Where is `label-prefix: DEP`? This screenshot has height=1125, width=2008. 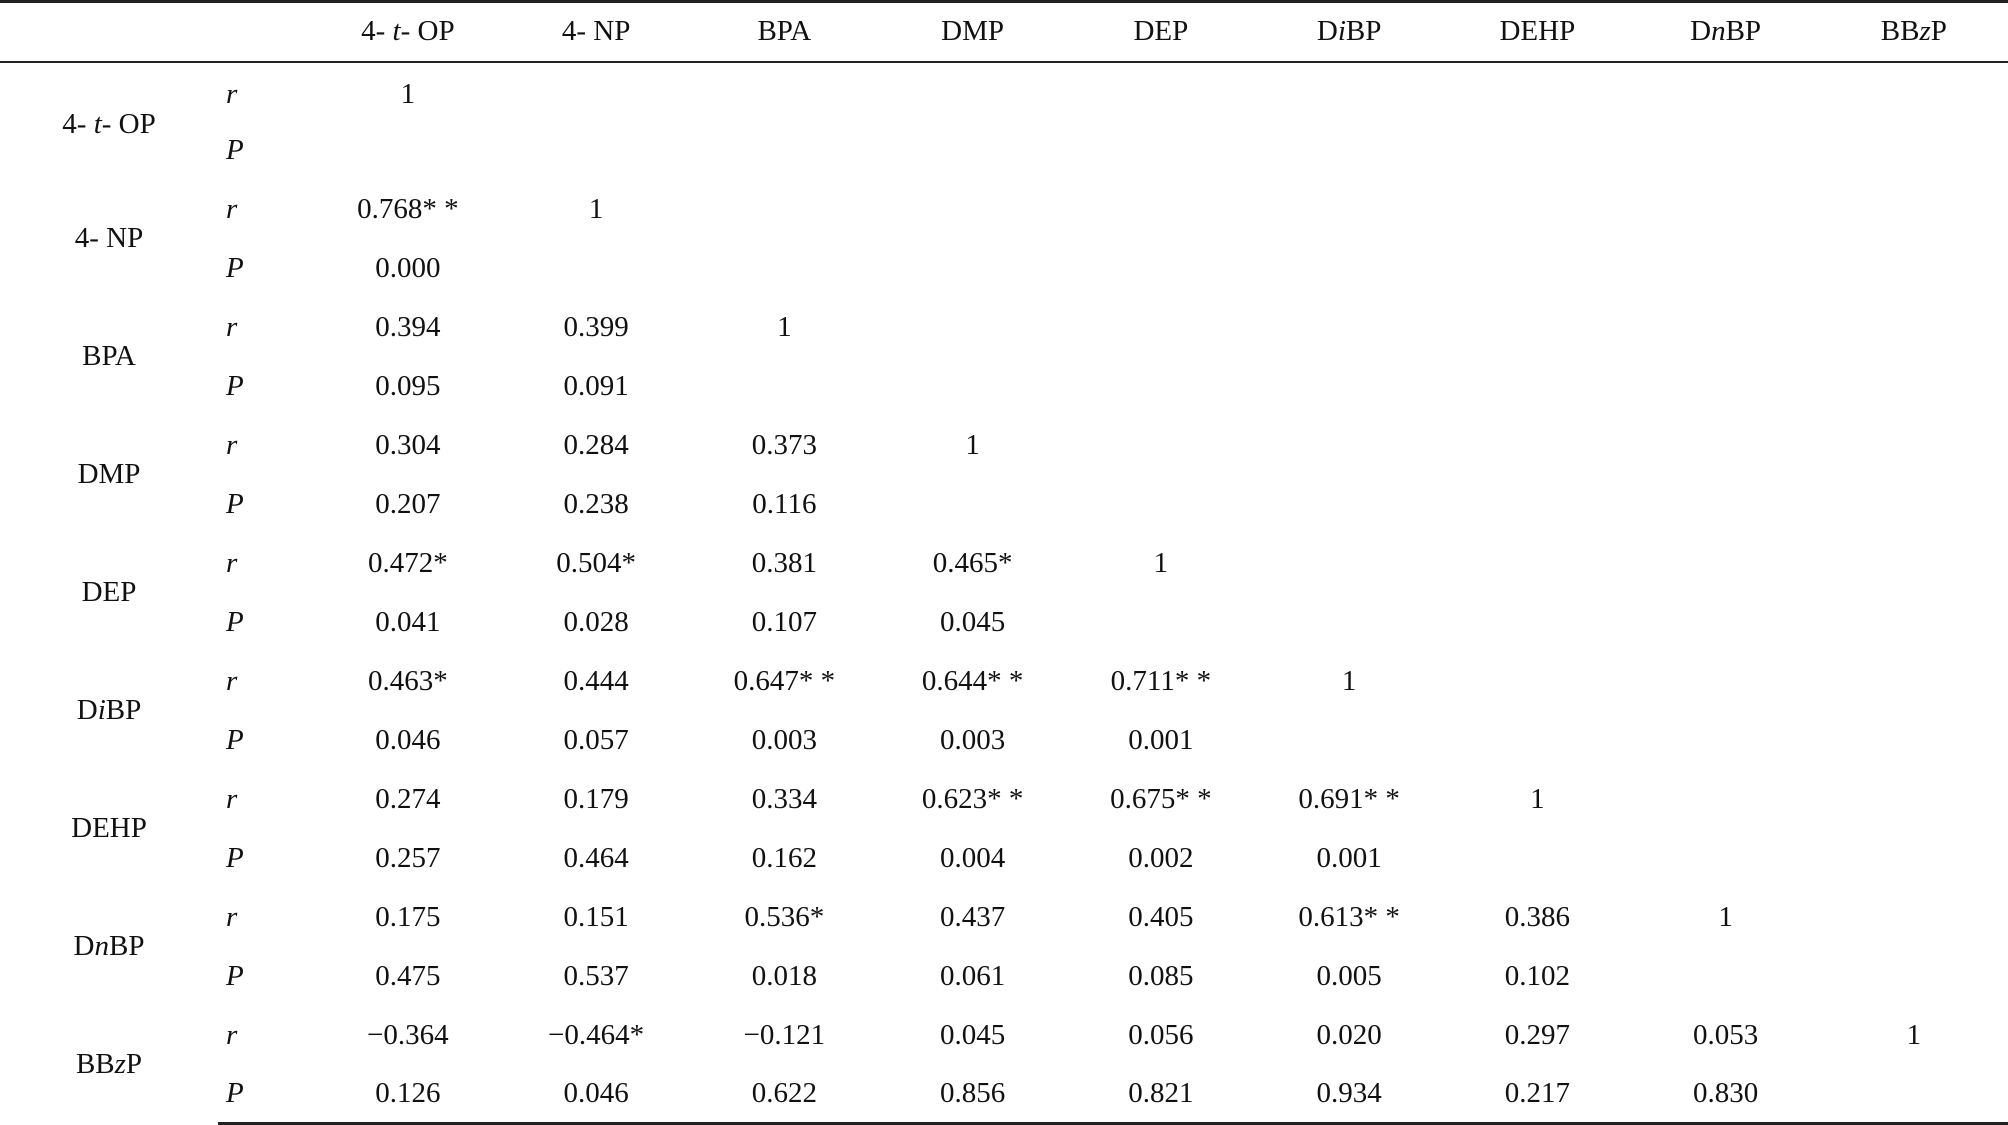 label-prefix: DEP is located at coordinates (109, 592).